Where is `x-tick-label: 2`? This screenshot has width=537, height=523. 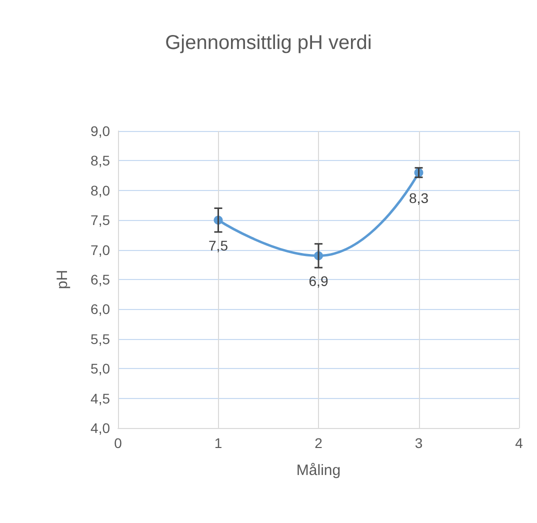 x-tick-label: 2 is located at coordinates (318, 443).